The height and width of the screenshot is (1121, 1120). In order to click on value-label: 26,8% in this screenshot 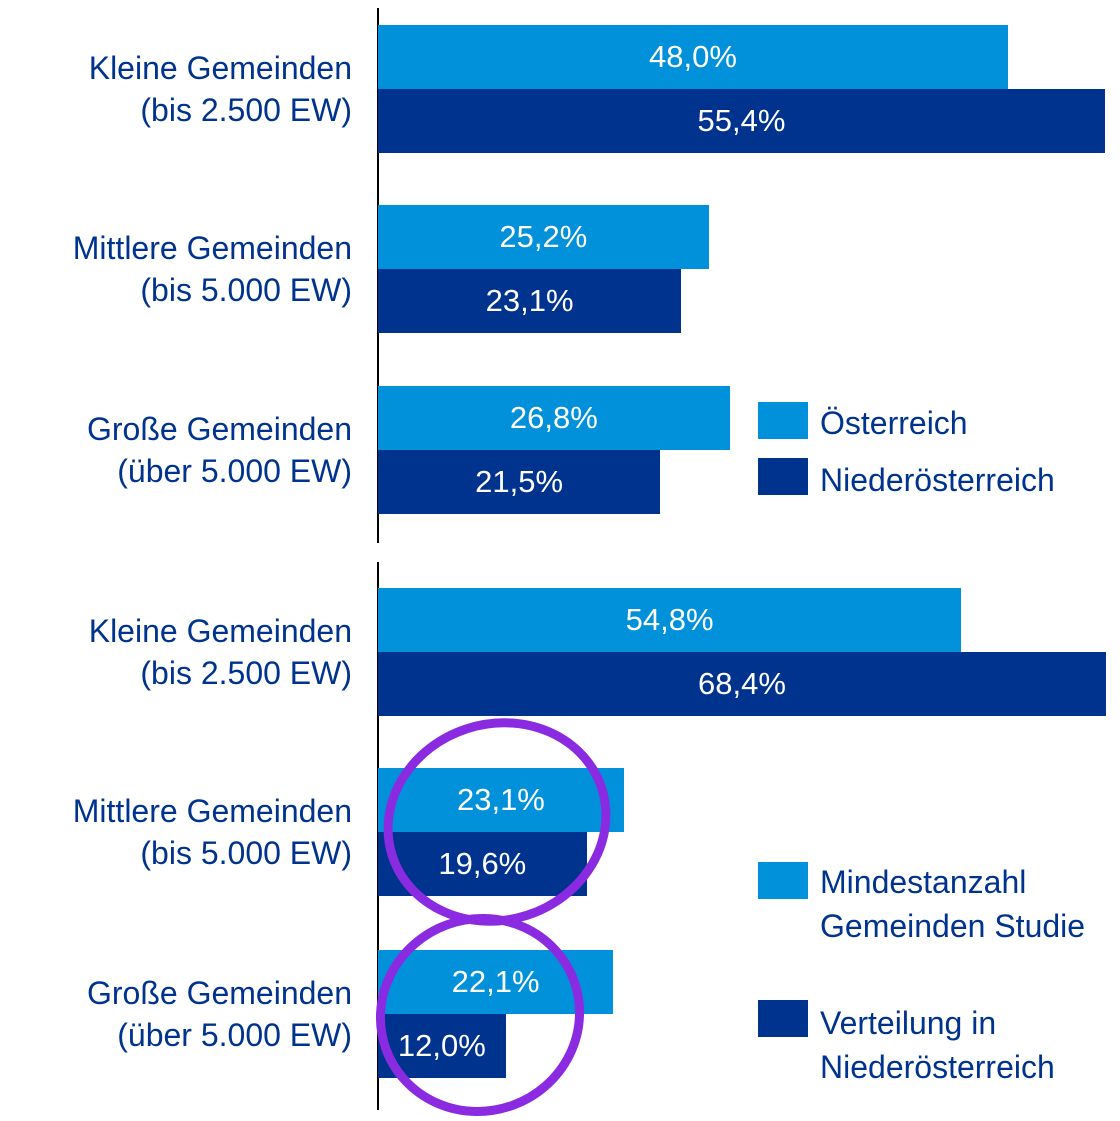, I will do `click(553, 417)`.